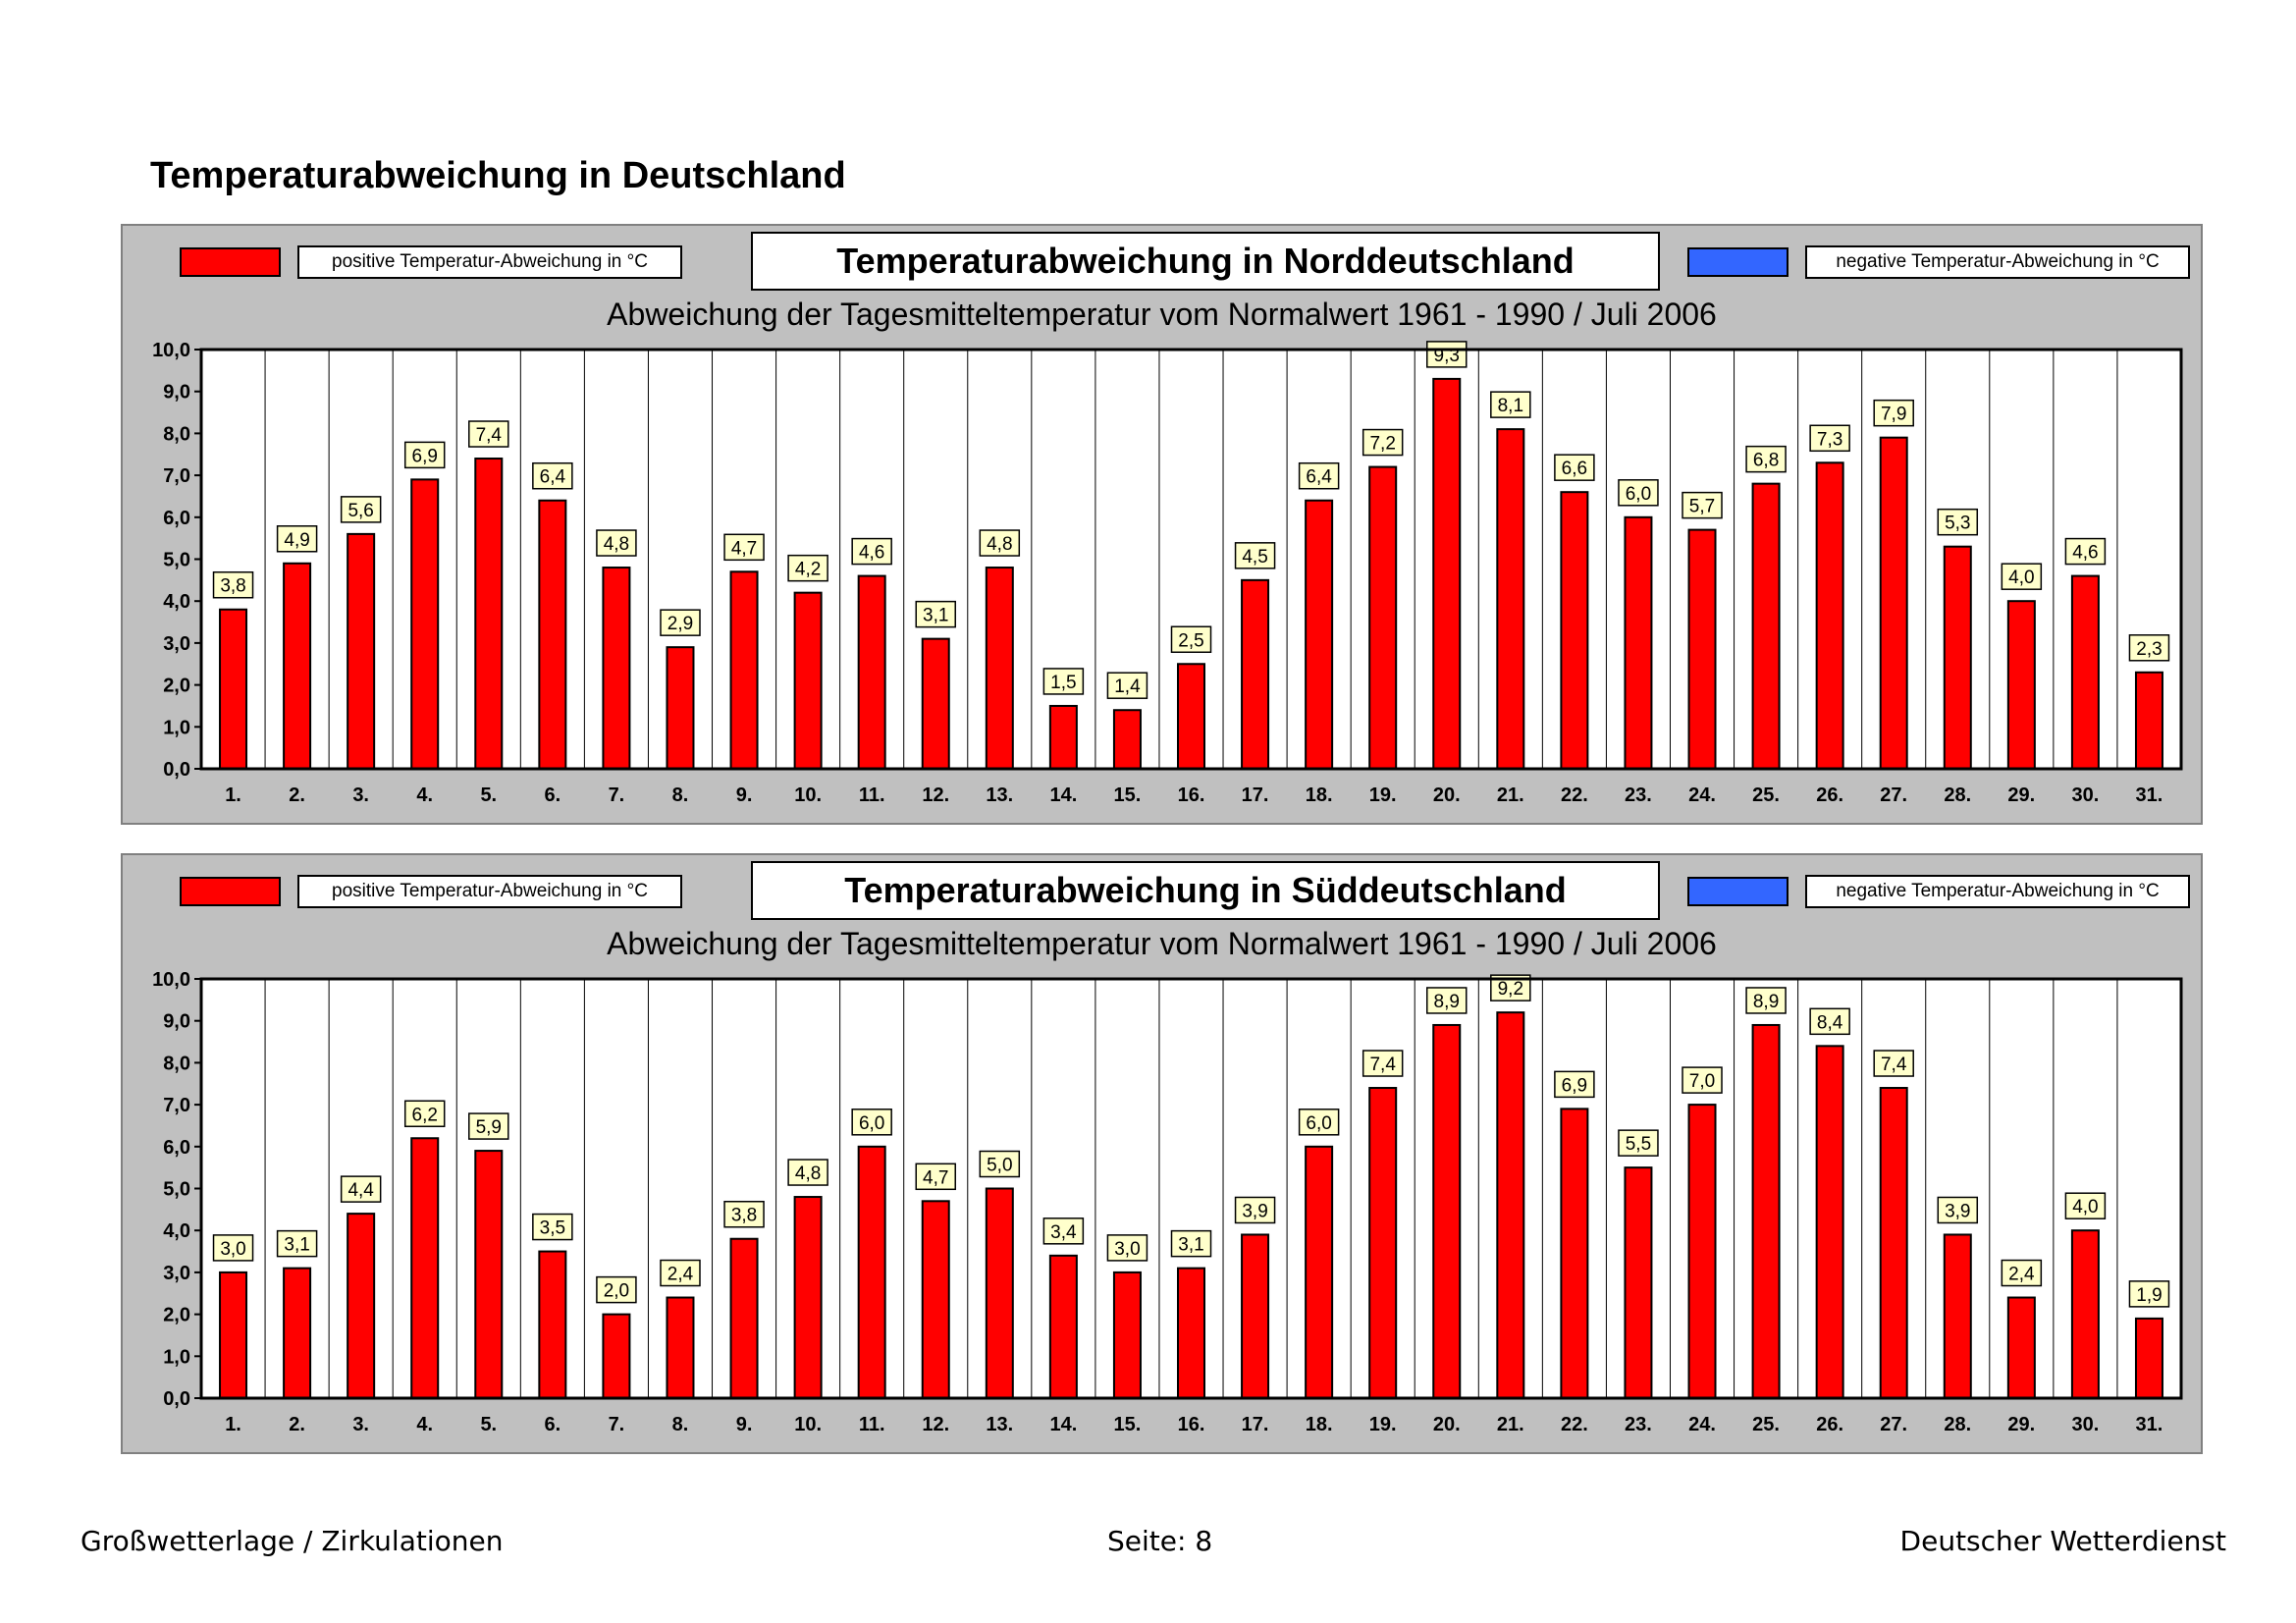 The image size is (2296, 1623). Describe the element at coordinates (177, 519) in the screenshot. I see `y-tick-label: 6,0` at that location.